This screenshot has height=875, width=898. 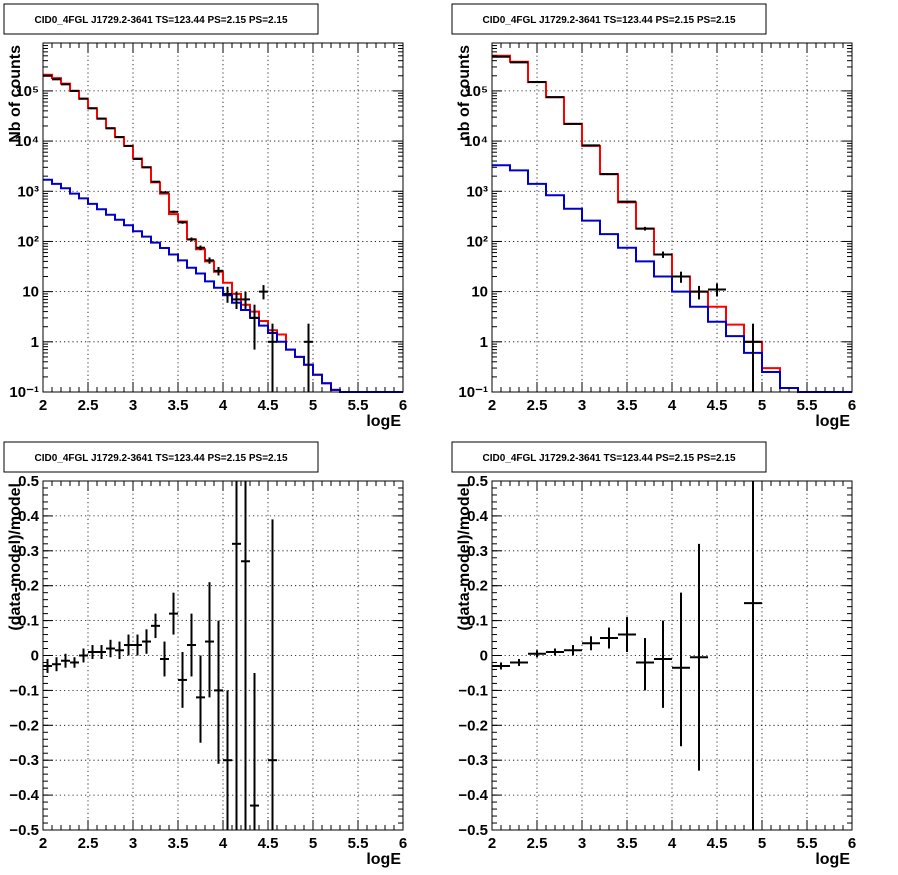 What do you see at coordinates (627, 843) in the screenshot?
I see `x-tick-label: 3.5` at bounding box center [627, 843].